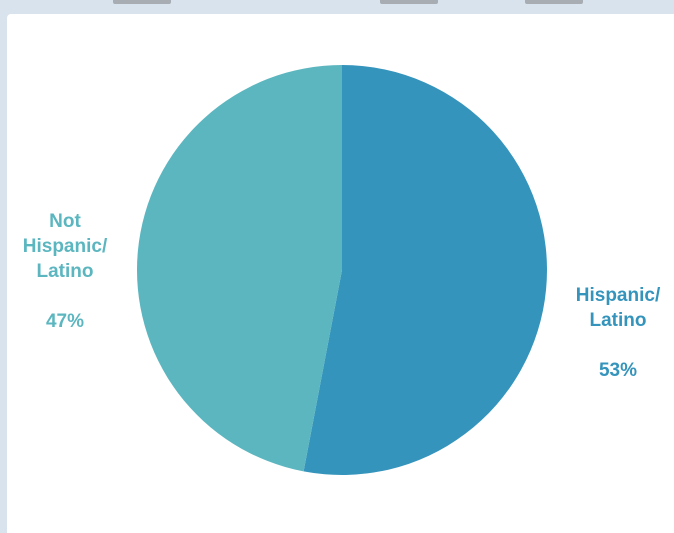 The image size is (674, 533). Describe the element at coordinates (65, 246) in the screenshot. I see `slice-label-not-hispanic-latino-name: Not Hispanic/ Latino` at that location.